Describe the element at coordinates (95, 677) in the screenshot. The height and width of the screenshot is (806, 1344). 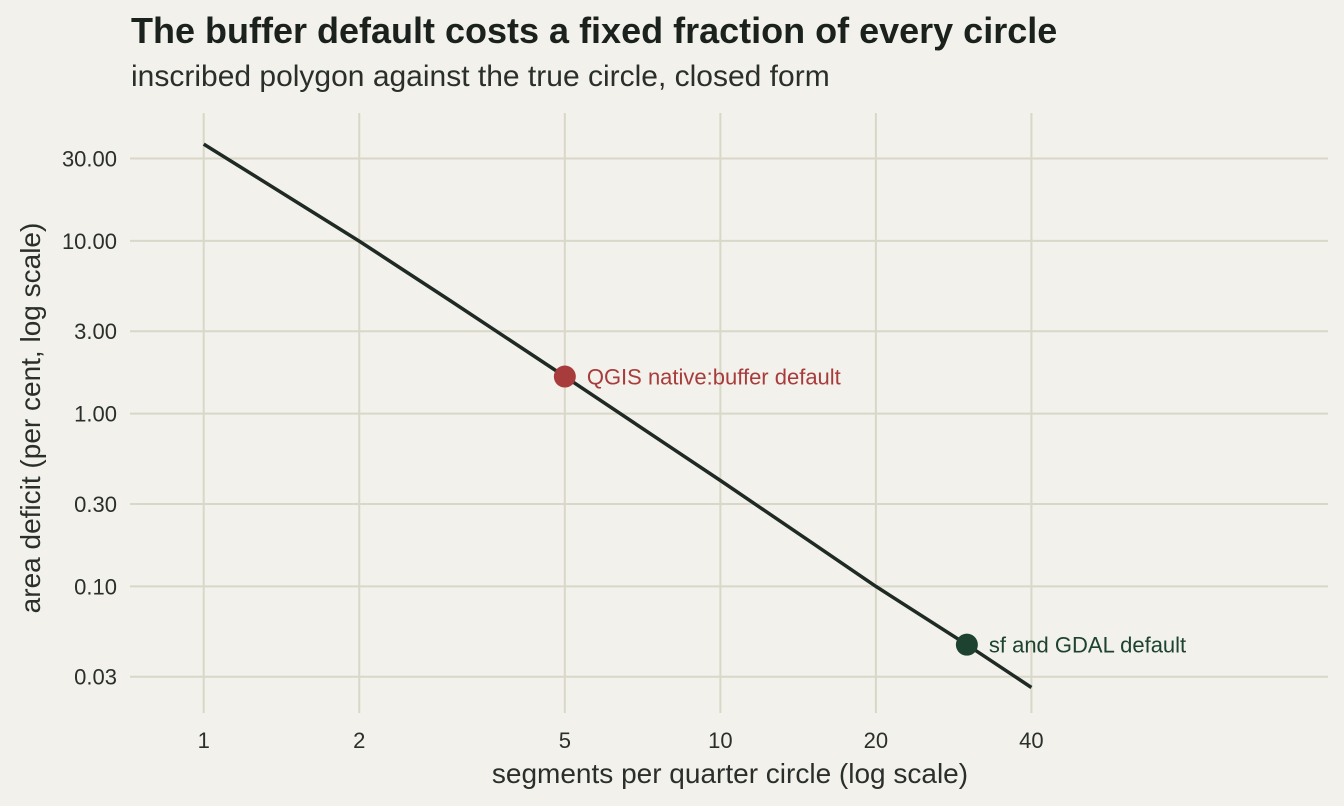
I see `y-tick-label: 0.03` at that location.